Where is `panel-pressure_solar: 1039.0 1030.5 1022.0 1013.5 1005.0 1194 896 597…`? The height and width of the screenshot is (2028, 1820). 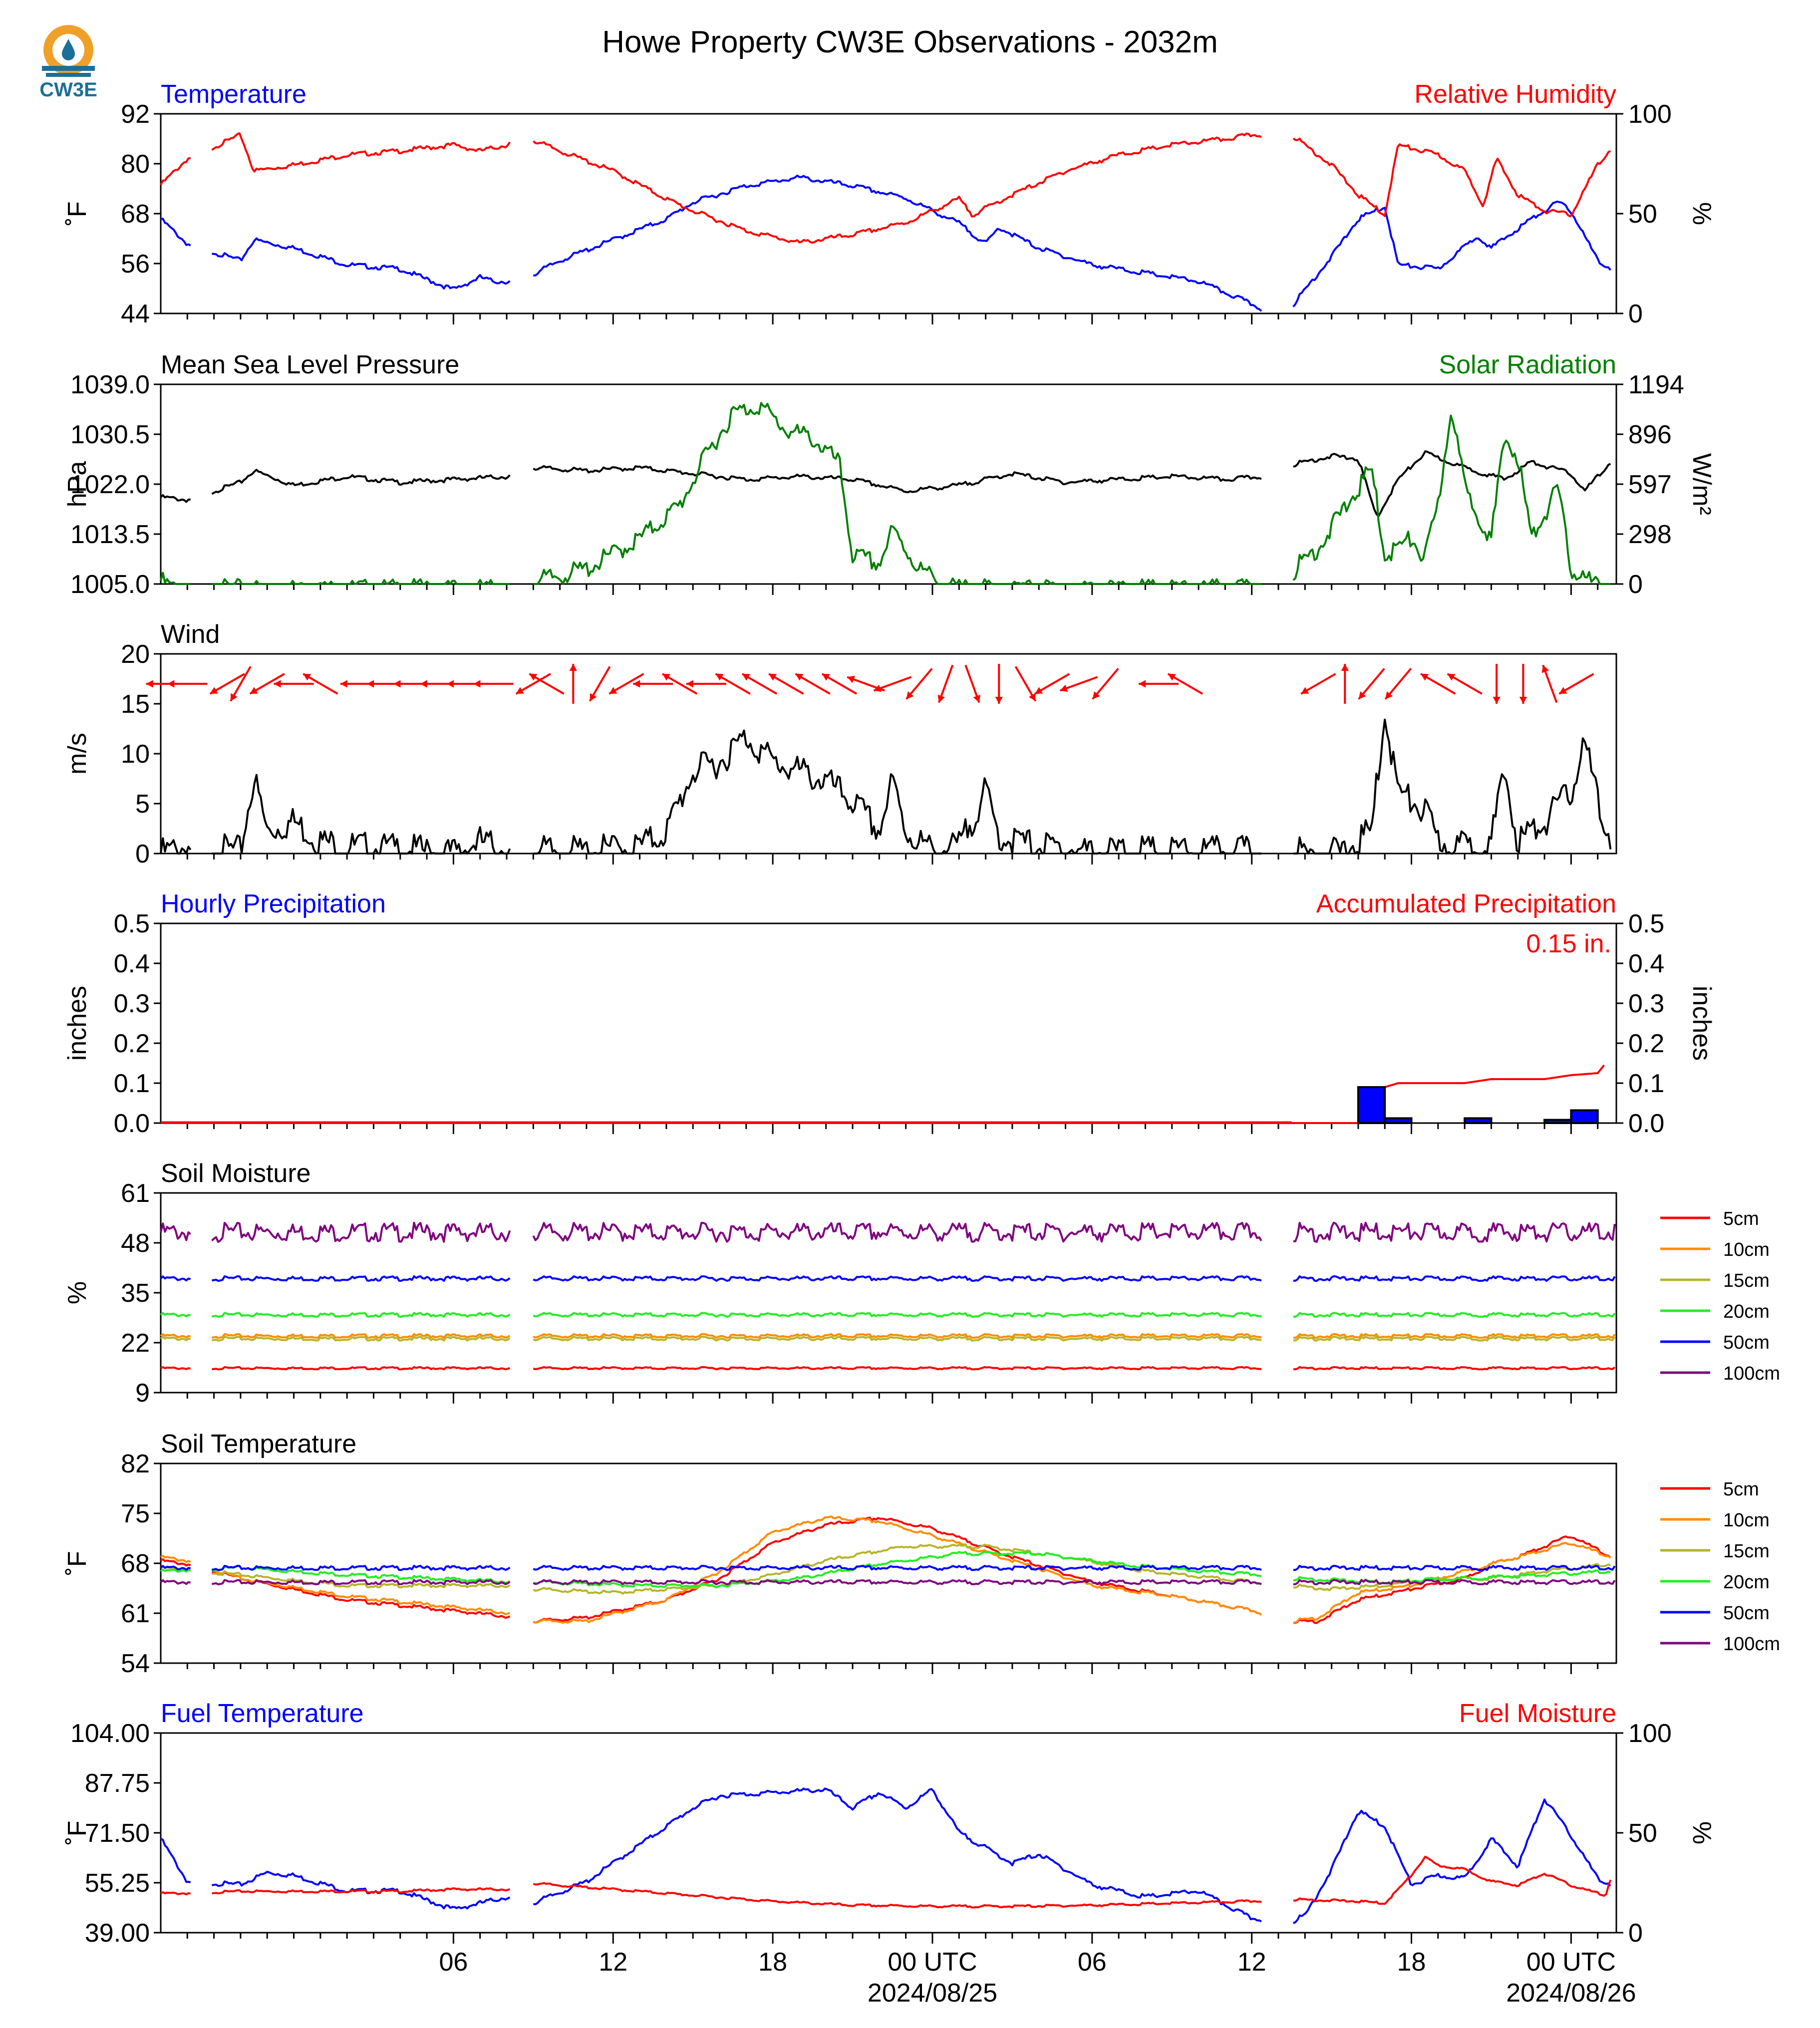
panel-pressure_solar: 1039.0 1030.5 1022.0 1013.5 1005.0 1194 896 597… is located at coordinates (889, 474).